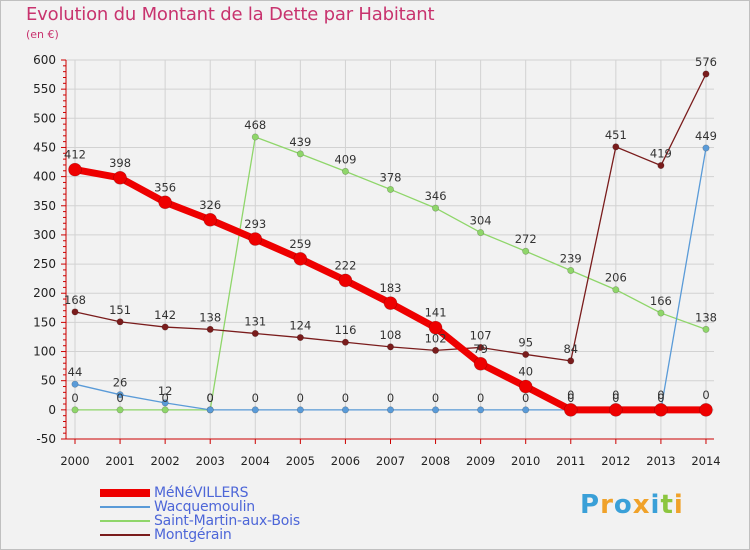 This screenshot has width=750, height=550. Describe the element at coordinates (525, 342) in the screenshot. I see `data-label-montgerain: 95` at that location.